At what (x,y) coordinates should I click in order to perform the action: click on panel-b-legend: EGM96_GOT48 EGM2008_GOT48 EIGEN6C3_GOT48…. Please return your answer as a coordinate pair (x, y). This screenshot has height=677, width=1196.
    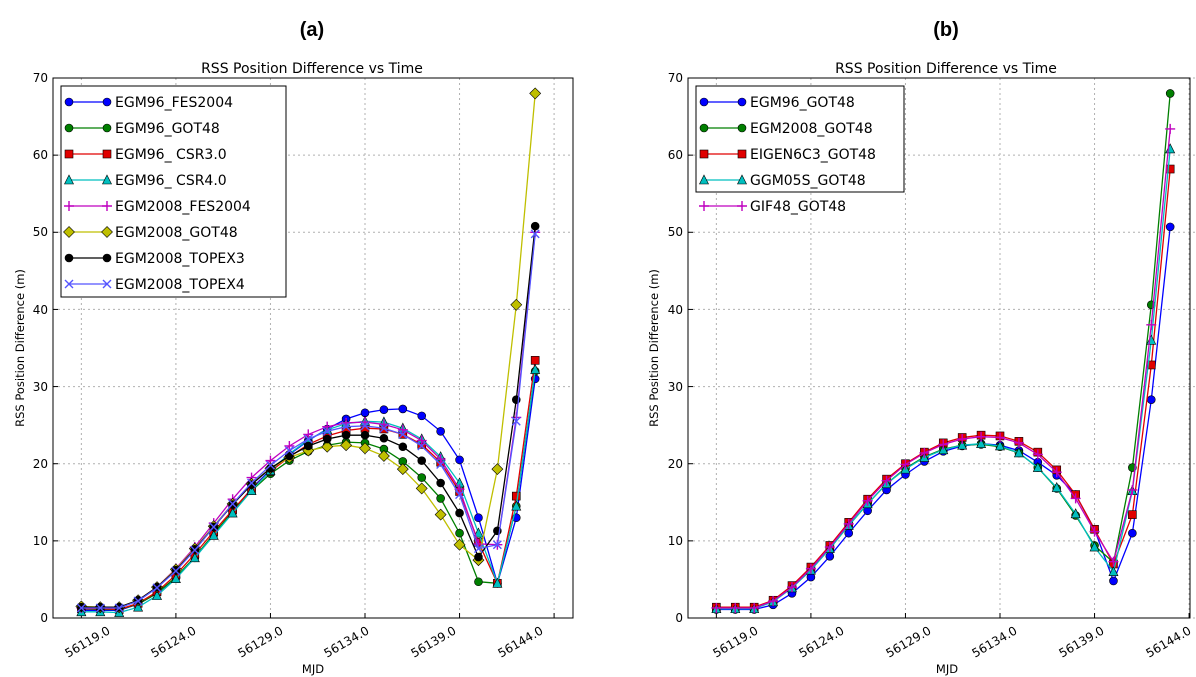
    Looking at the image, I should click on (800, 150).